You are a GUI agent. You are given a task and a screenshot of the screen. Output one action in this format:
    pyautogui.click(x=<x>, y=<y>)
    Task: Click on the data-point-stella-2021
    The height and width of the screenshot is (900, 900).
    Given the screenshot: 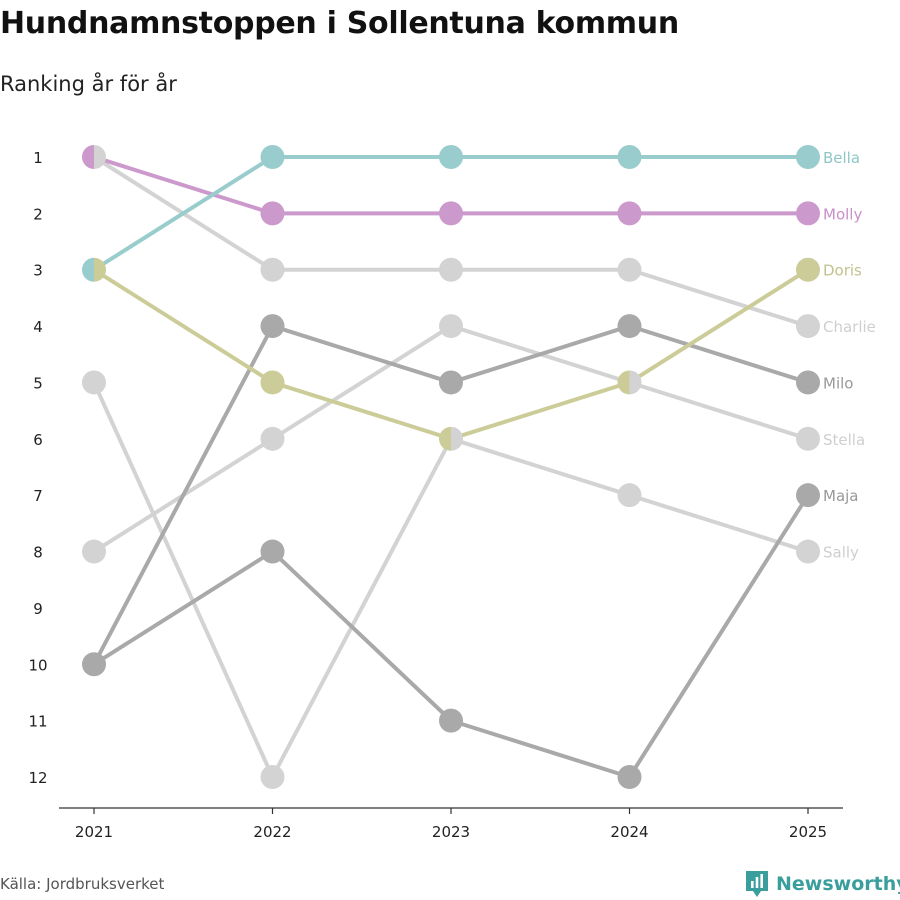 What is the action you would take?
    pyautogui.click(x=94, y=551)
    